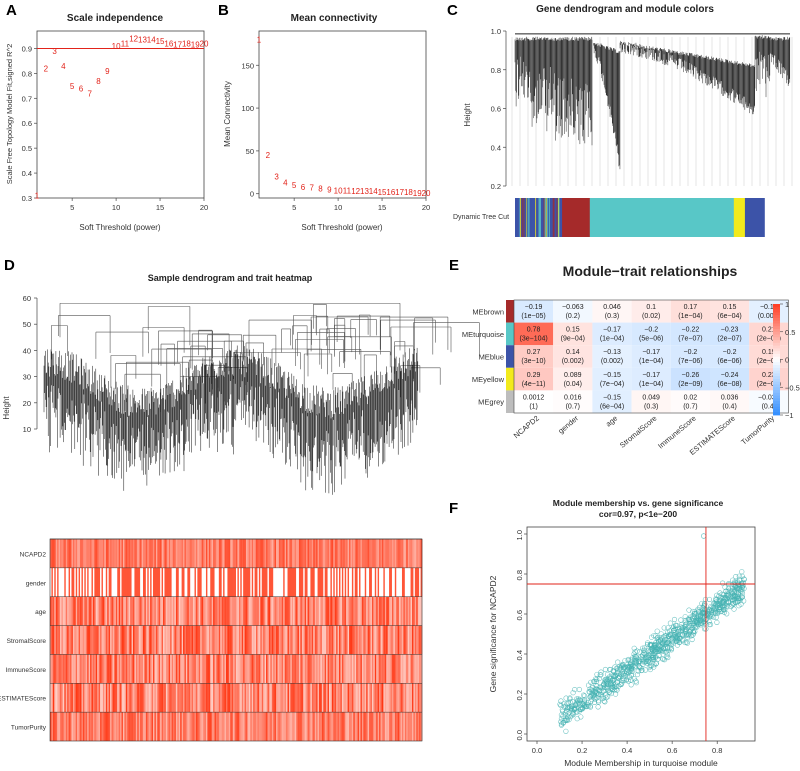 The width and height of the screenshot is (800, 771). What do you see at coordinates (618, 642) in the screenshot?
I see `panel-f-axes: 0.0 0.2 0.4 0.6 0.80.00.20.40.60.81.0` at bounding box center [618, 642].